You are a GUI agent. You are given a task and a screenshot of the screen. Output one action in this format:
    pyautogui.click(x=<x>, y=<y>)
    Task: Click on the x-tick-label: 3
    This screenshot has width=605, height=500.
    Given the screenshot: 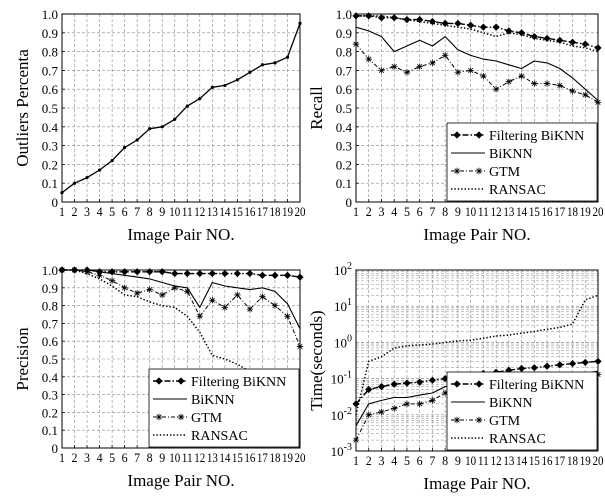 What is the action you would take?
    pyautogui.click(x=381, y=211)
    